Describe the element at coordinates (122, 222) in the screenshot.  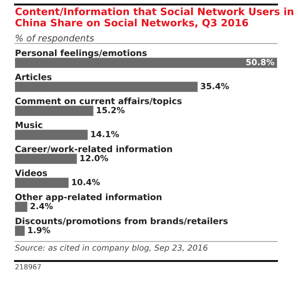
I see `y-tick-label: Discounts/promotions from brands/retailers` at that location.